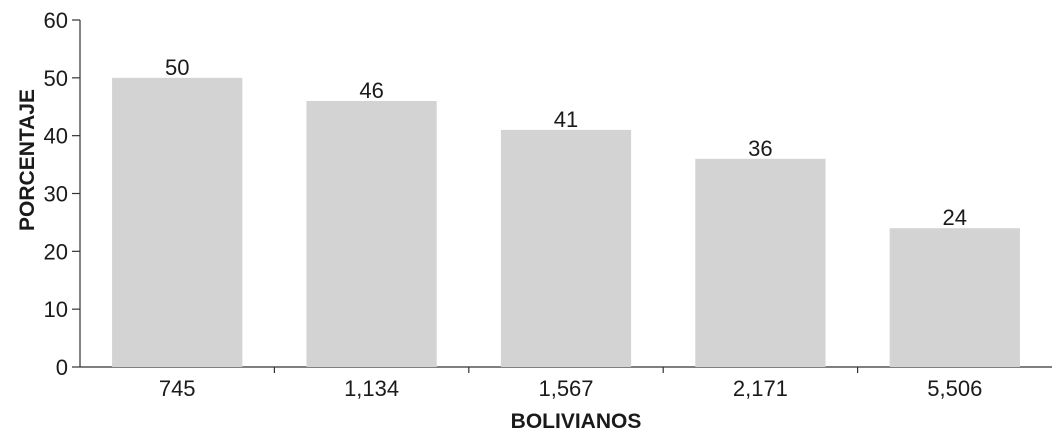  What do you see at coordinates (576, 421) in the screenshot?
I see `x-axis-title: BOLIVIANOS` at bounding box center [576, 421].